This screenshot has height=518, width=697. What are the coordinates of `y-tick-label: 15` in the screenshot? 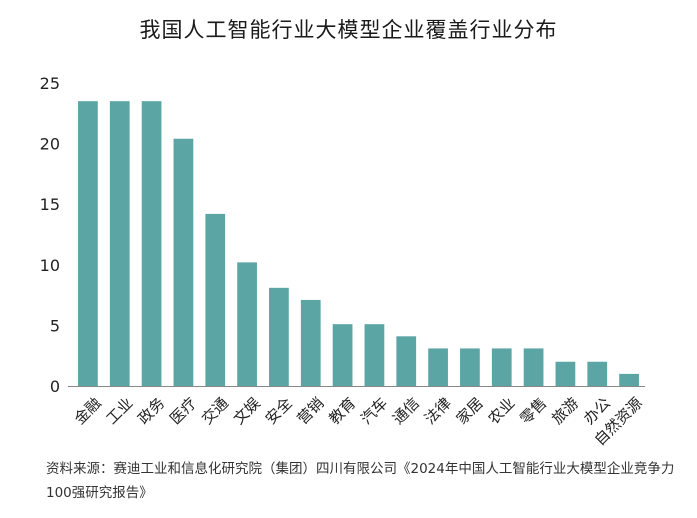 It's located at (50, 204).